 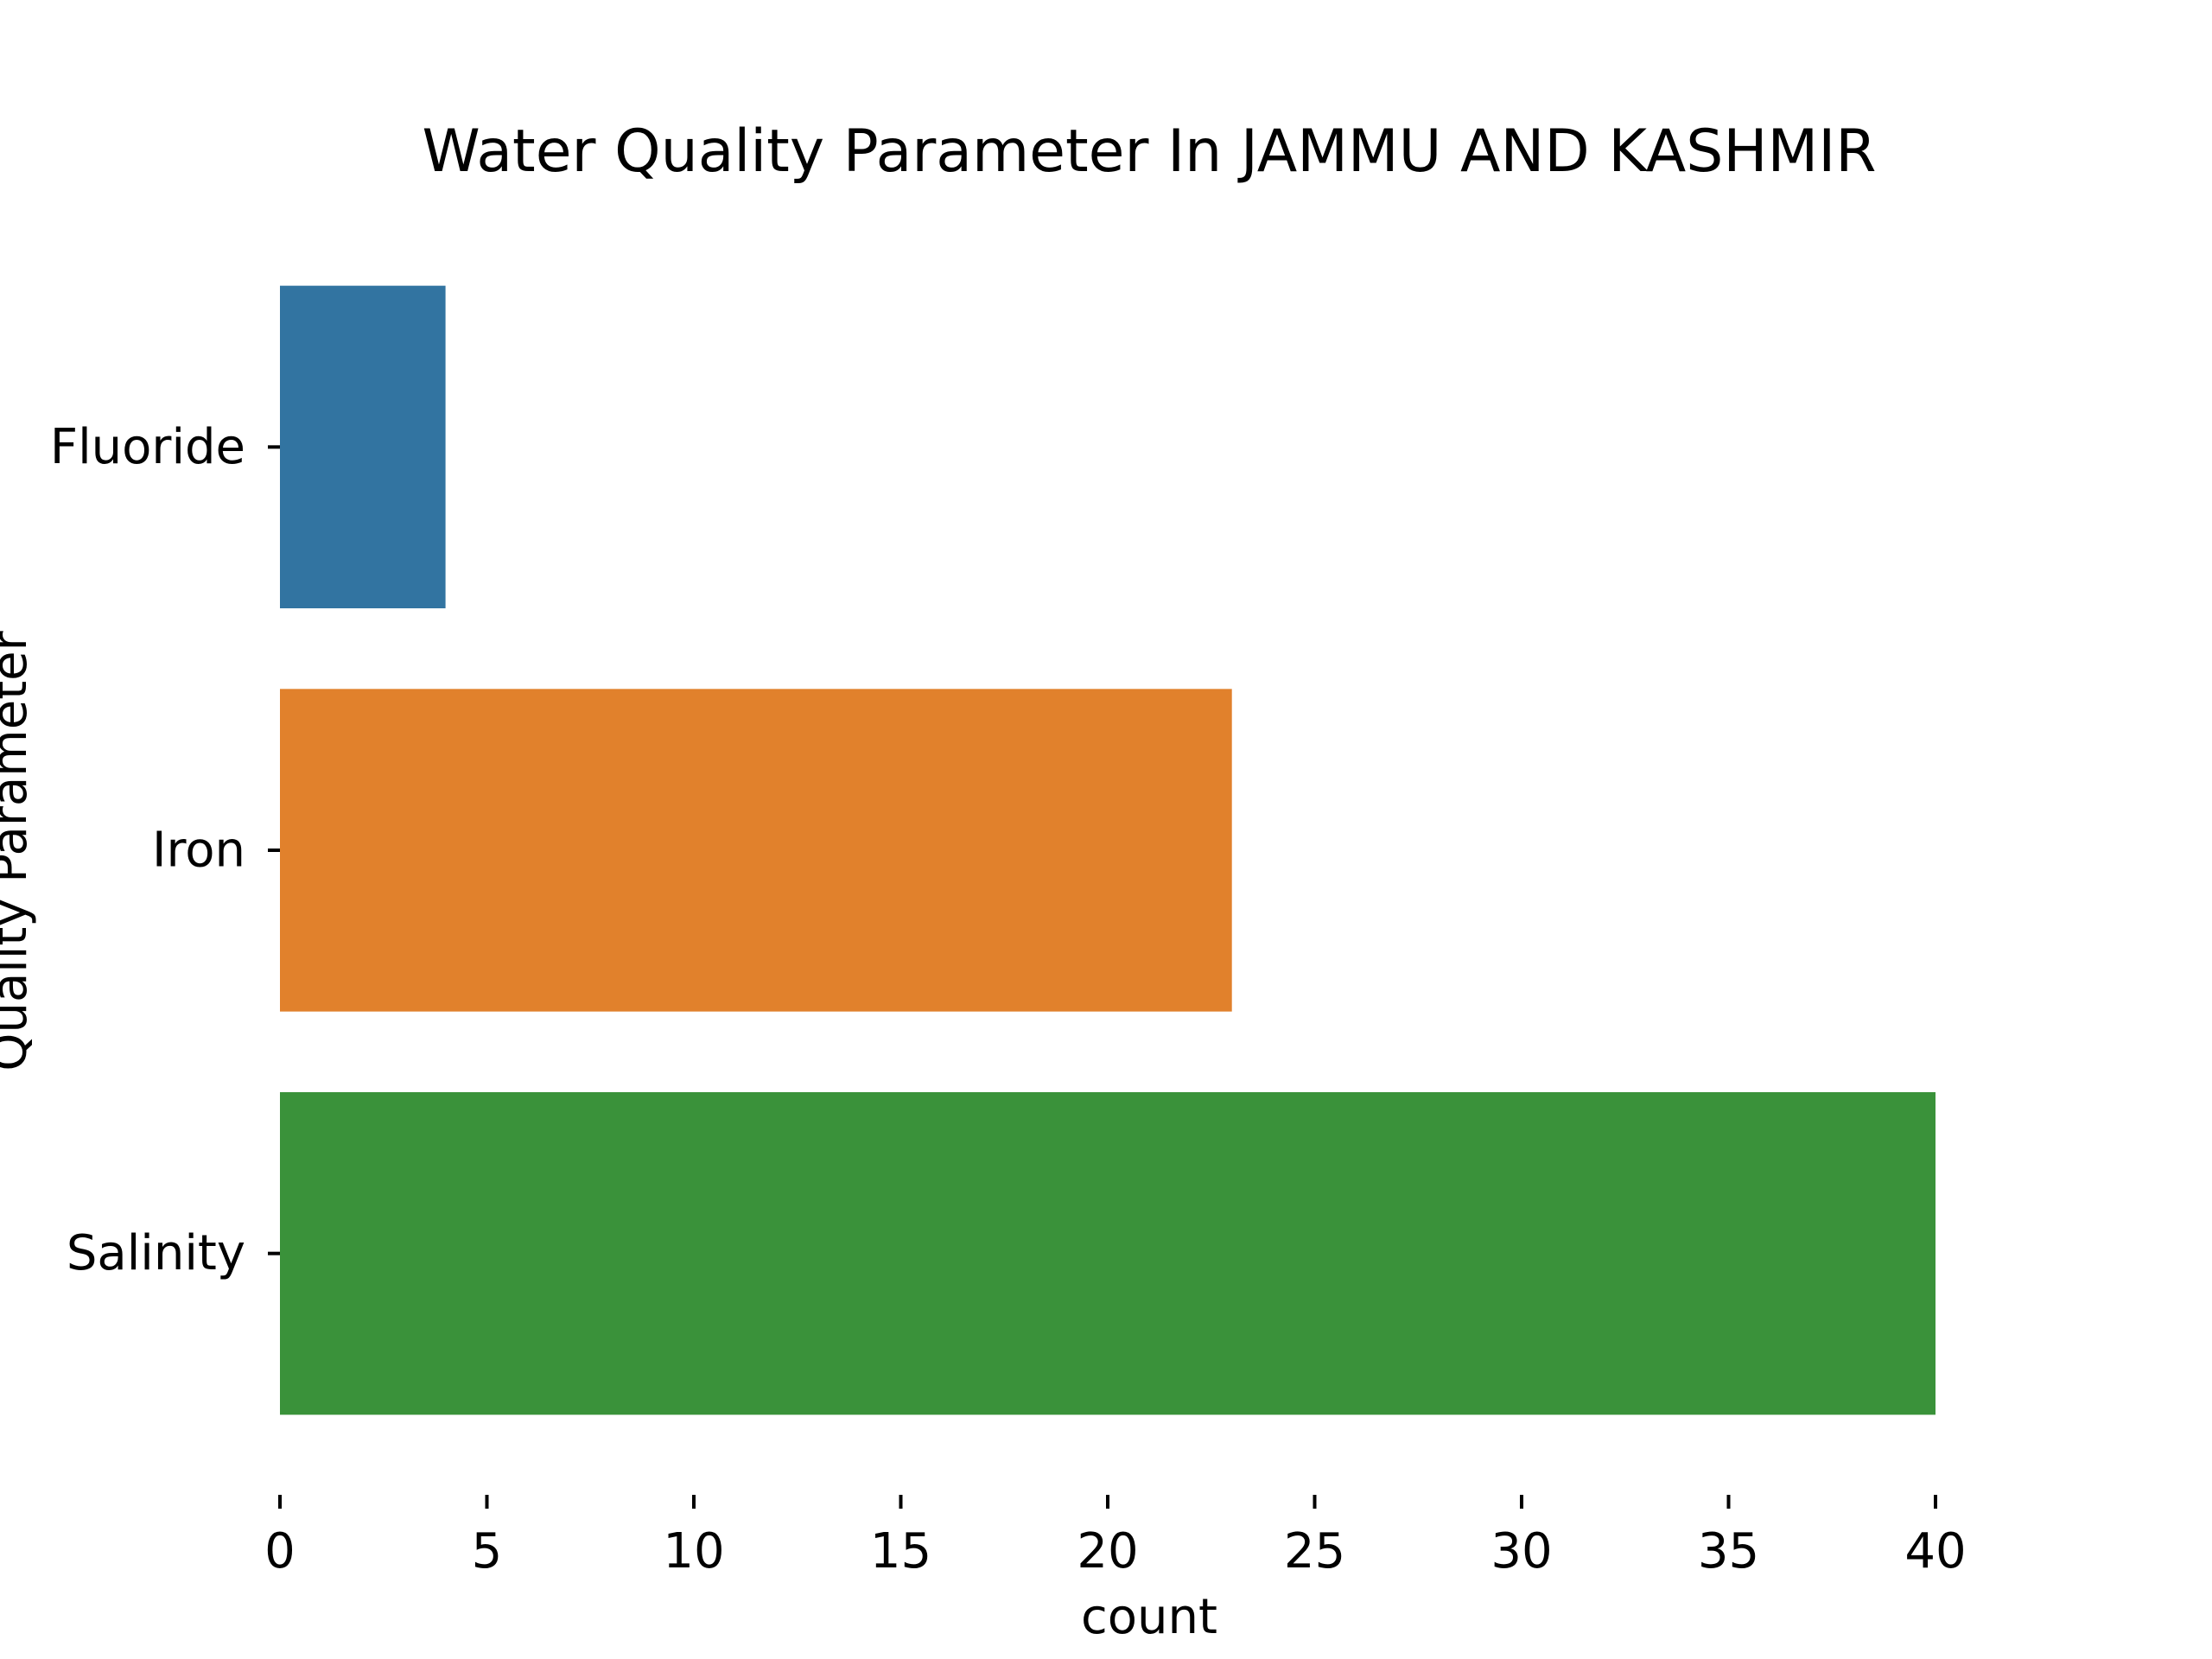 What do you see at coordinates (1728, 1551) in the screenshot?
I see `x-tick-label-35: 35` at bounding box center [1728, 1551].